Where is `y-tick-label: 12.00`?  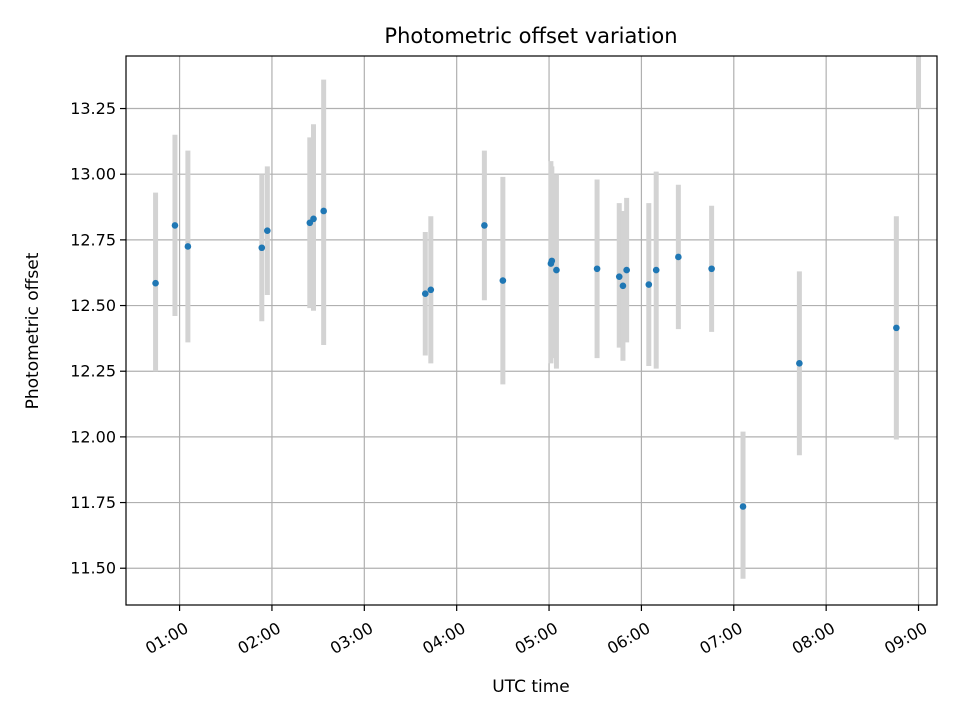
y-tick-label: 12.00 is located at coordinates (93, 436).